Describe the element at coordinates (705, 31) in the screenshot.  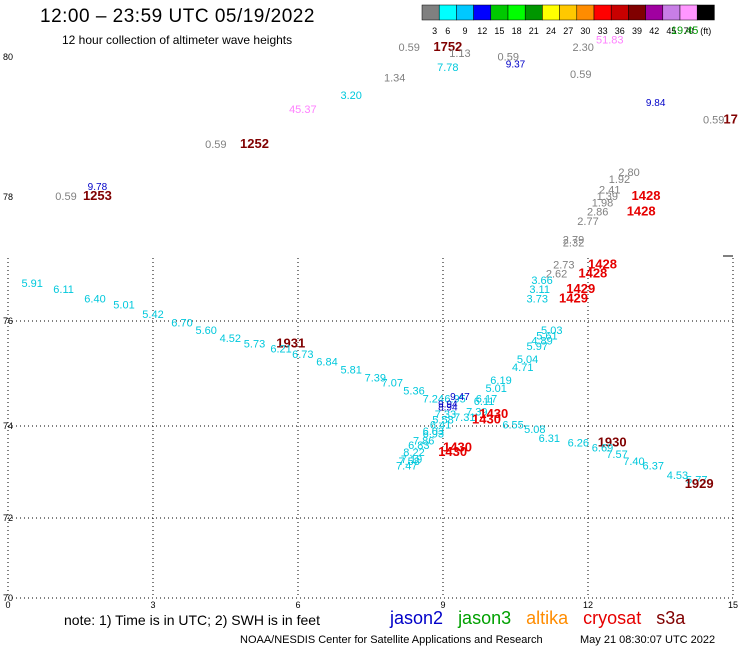
I see `scale-label: (ft)` at that location.